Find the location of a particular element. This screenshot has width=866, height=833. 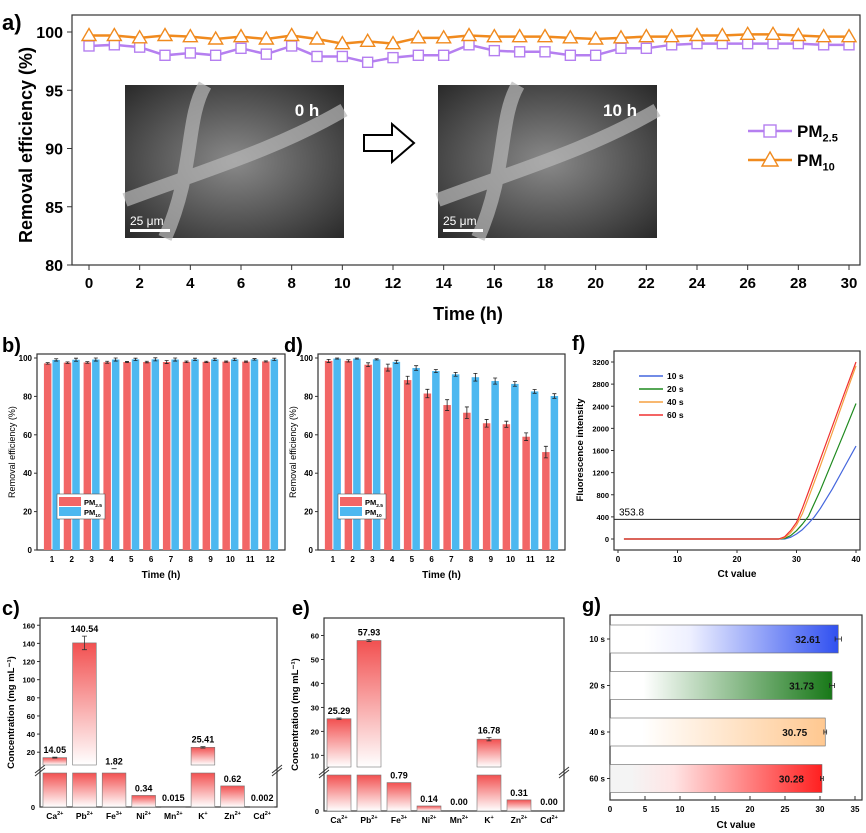

x-tick-label: 35 is located at coordinates (855, 809).